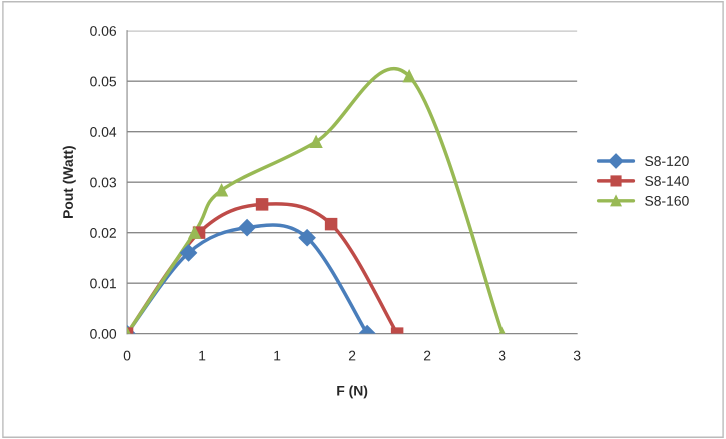 The image size is (726, 439). What do you see at coordinates (103, 233) in the screenshot?
I see `y-tick-label: 0.02` at bounding box center [103, 233].